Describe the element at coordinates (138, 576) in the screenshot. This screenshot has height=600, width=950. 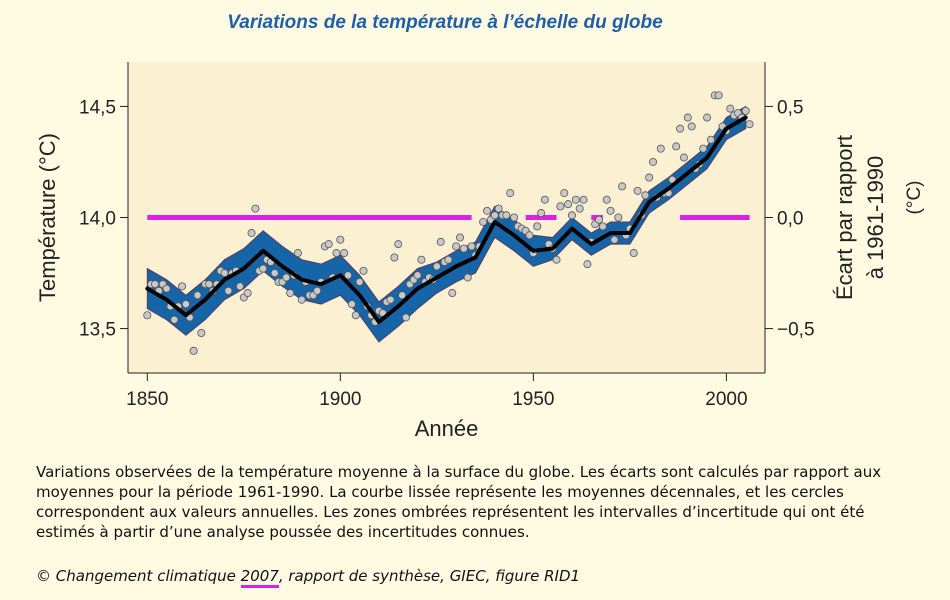
I see `source-text: © Changement climatique` at that location.